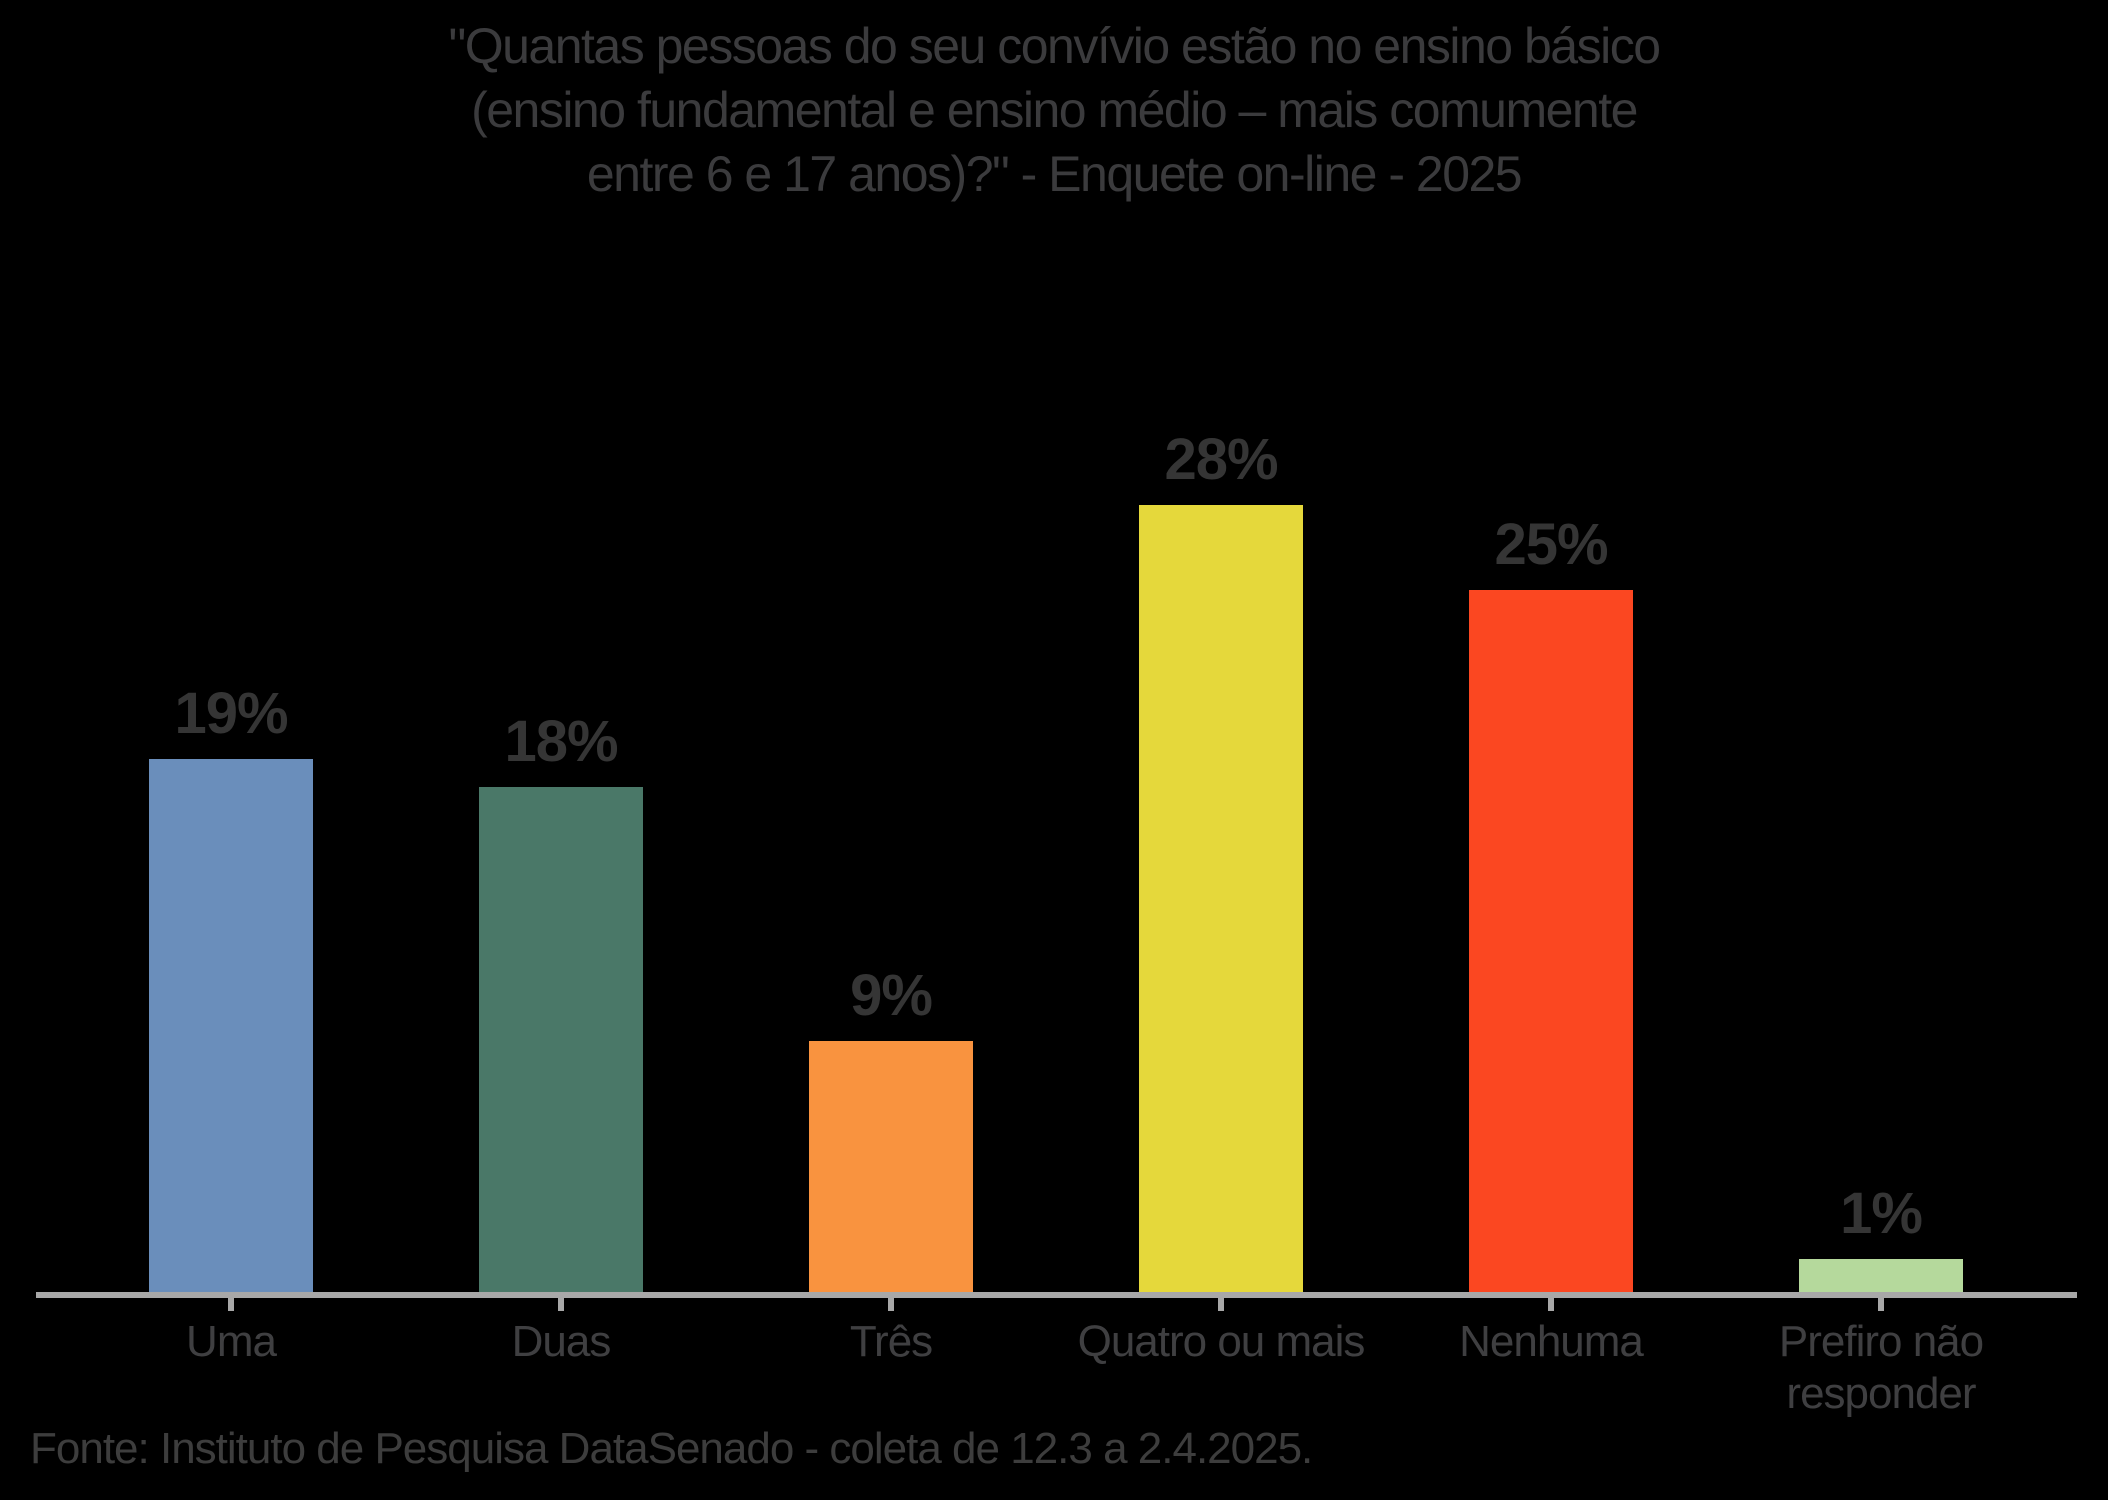 The image size is (2108, 1500). Describe the element at coordinates (1551, 942) in the screenshot. I see `bar-nenhuma` at that location.